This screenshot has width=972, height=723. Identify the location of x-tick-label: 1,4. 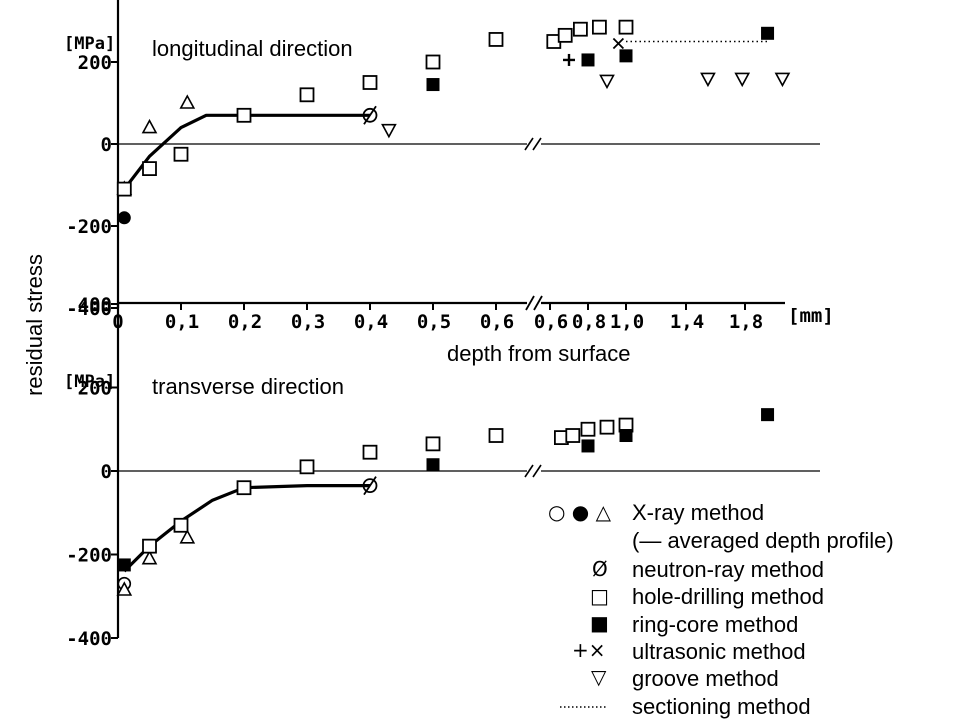
(687, 322).